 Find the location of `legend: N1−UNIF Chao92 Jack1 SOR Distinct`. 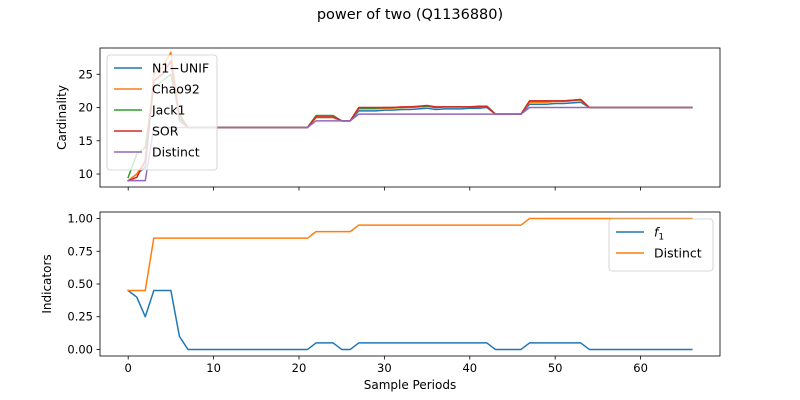

legend: N1−UNIF Chao92 Jack1 SOR Distinct is located at coordinates (162, 112).